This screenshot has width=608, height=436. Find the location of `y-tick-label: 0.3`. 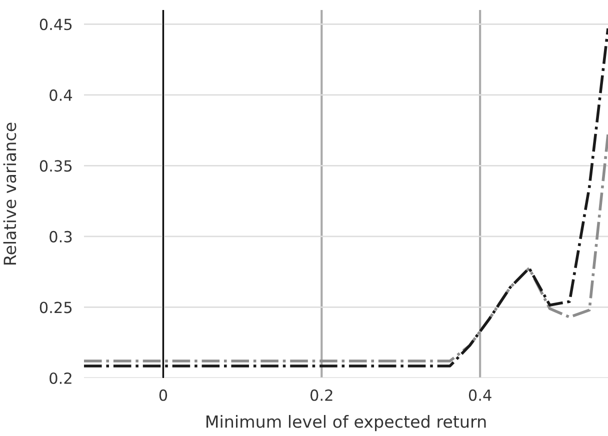

y-tick-label: 0.3 is located at coordinates (61, 236).